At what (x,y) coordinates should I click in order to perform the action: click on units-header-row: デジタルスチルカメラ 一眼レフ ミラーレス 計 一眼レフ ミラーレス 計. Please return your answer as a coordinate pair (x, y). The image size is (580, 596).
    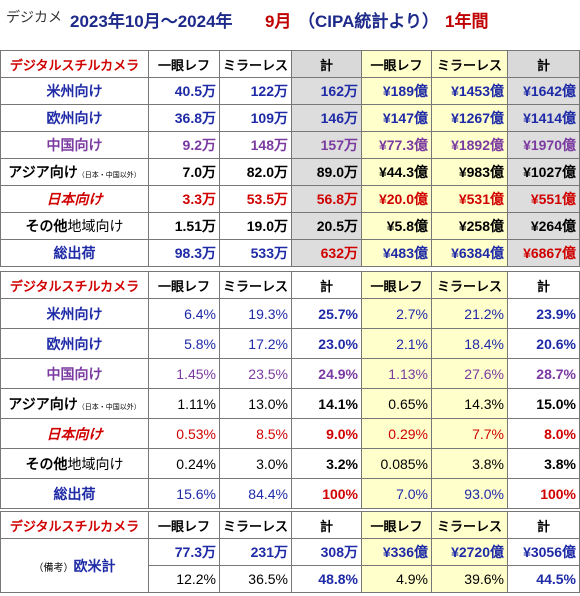
    Looking at the image, I should click on (290, 64).